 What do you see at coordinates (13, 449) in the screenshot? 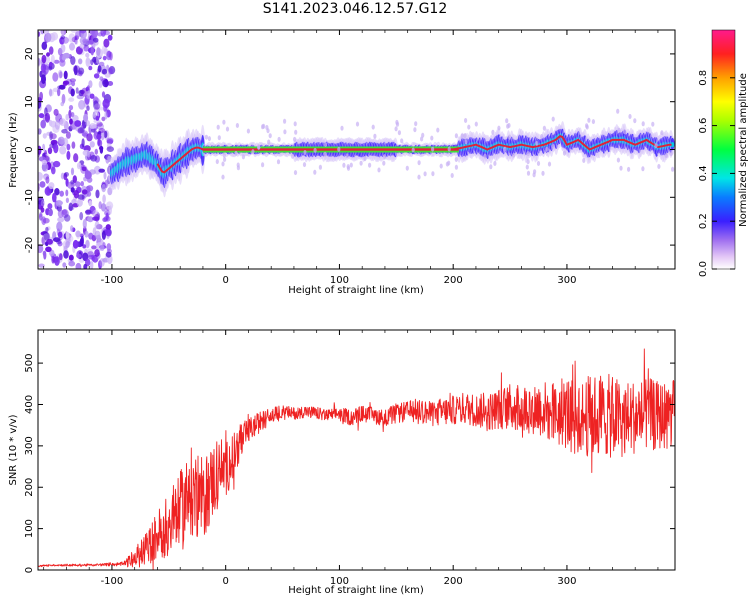
I see `snr-ylabel: SNR (10 * v/v)` at bounding box center [13, 449].